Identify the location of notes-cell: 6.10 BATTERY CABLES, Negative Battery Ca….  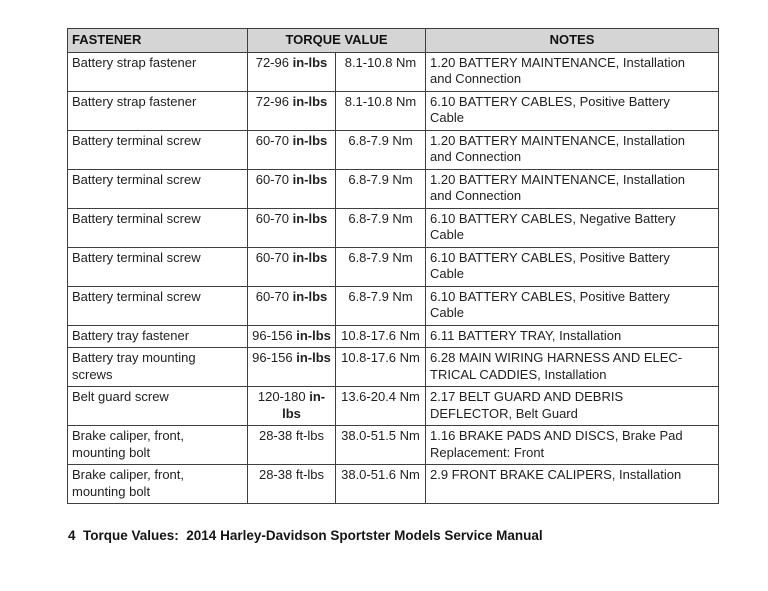
(572, 227).